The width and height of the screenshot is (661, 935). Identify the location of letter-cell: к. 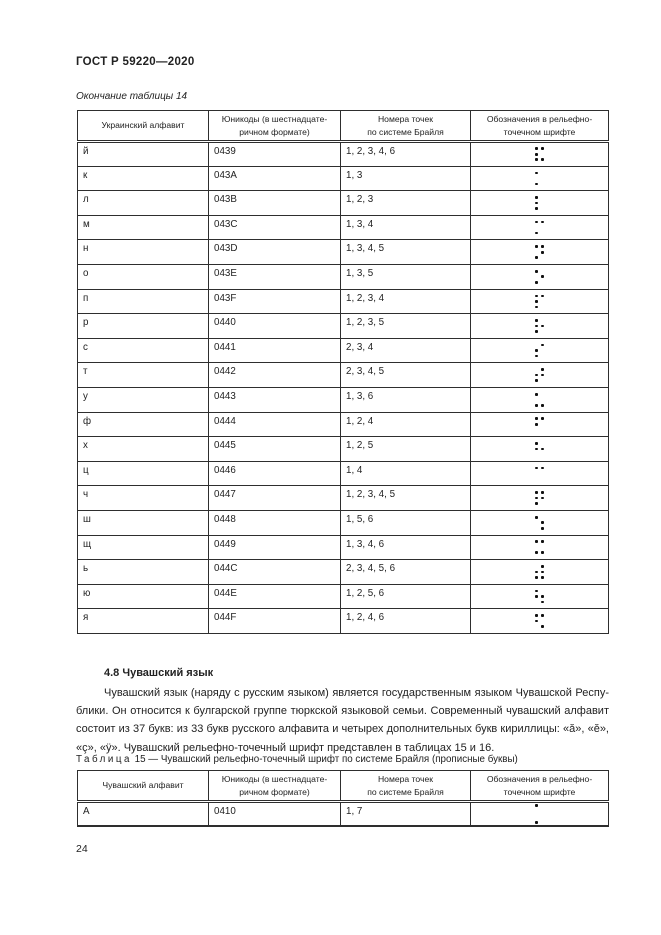
(143, 178).